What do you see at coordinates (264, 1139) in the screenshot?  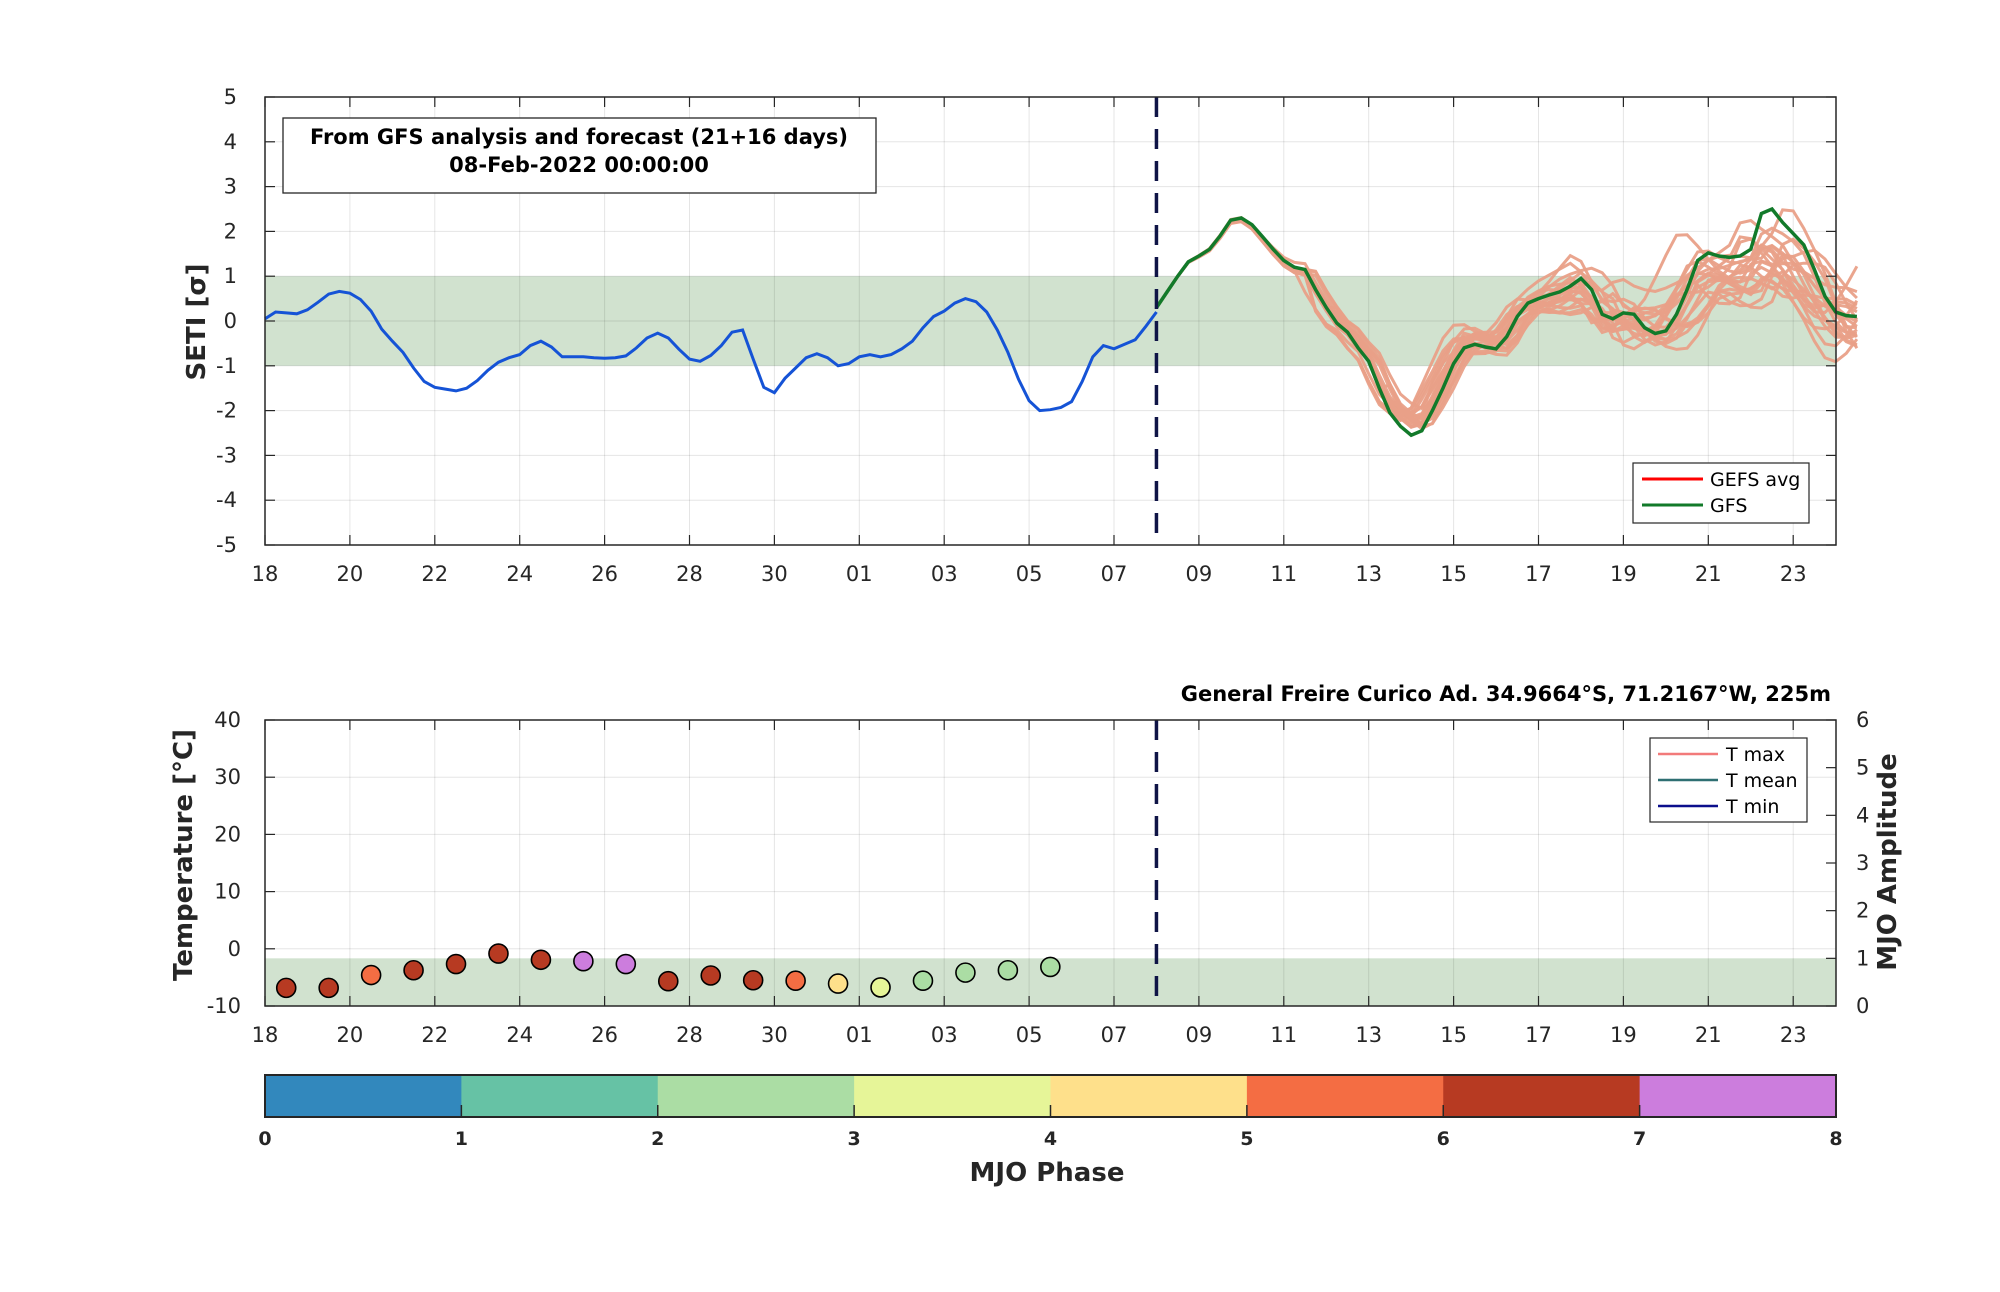 I see `colorbar-tick-label: 0` at bounding box center [264, 1139].